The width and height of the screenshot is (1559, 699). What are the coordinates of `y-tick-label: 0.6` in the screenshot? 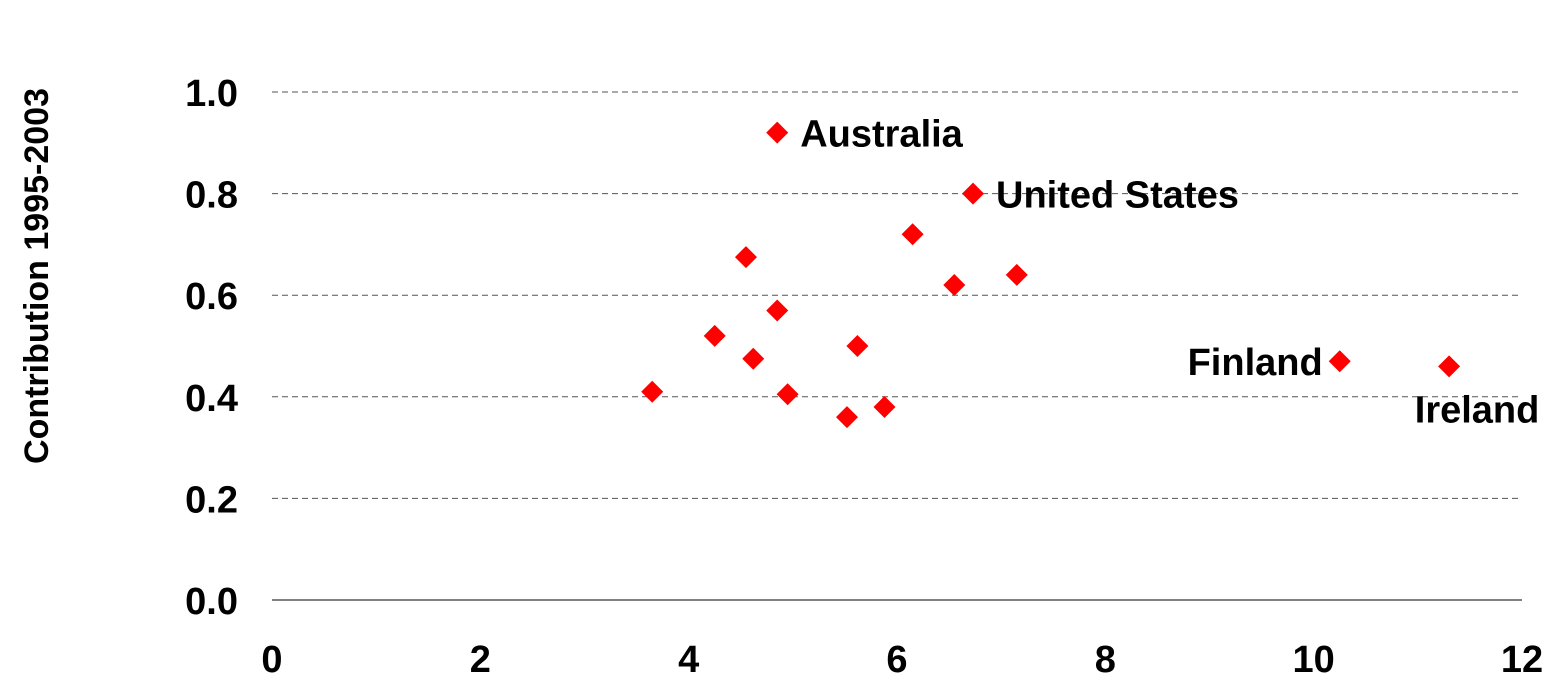 It's located at (211, 297).